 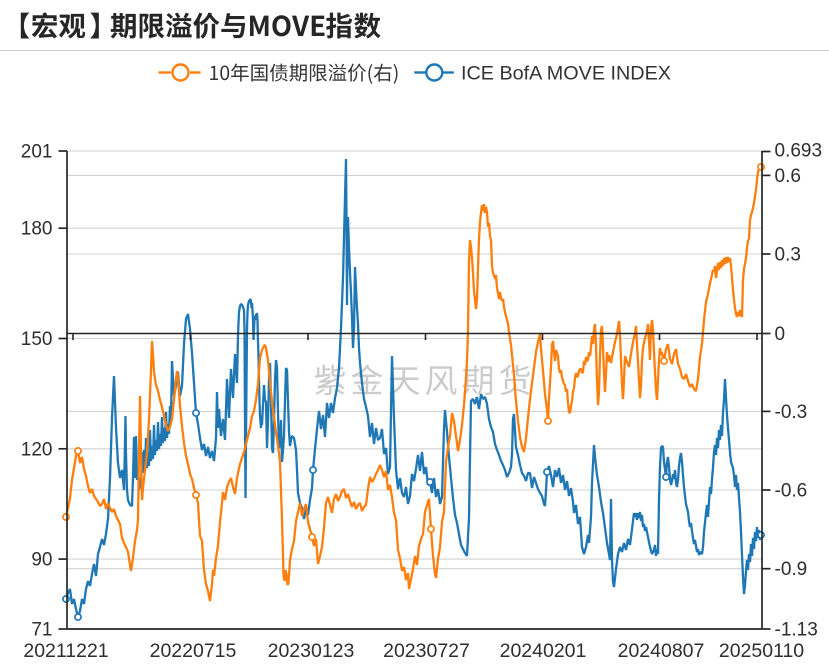 What do you see at coordinates (799, 151) in the screenshot?
I see `svg-text: 0.693` at bounding box center [799, 151].